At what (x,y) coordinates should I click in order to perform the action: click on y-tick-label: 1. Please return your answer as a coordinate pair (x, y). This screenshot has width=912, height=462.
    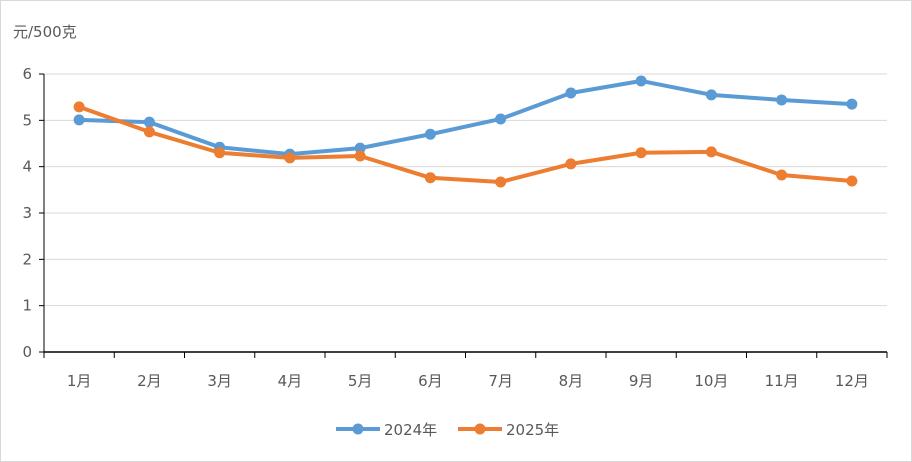
    Looking at the image, I should click on (27, 306).